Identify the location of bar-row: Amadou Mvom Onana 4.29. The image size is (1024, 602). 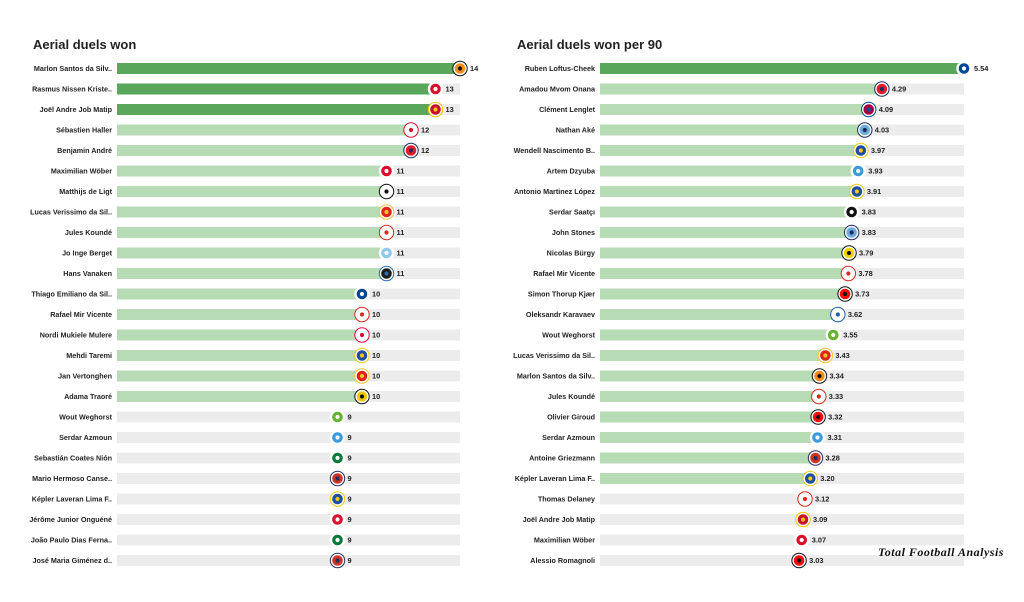
(741, 89).